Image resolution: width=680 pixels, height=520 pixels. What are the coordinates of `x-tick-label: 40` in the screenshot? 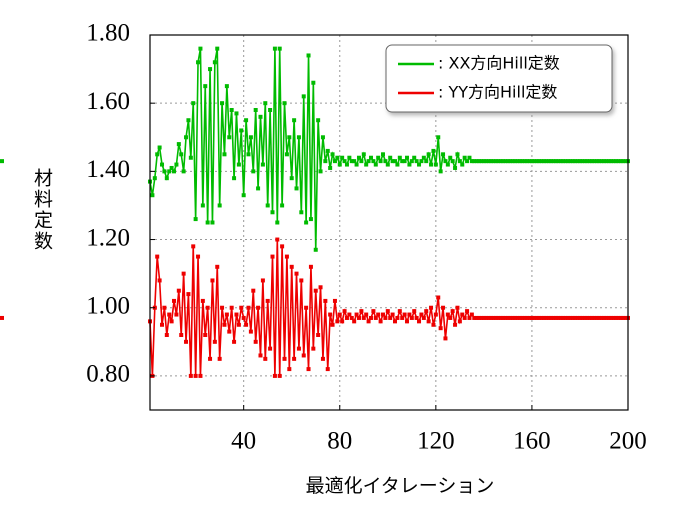 It's located at (243, 441).